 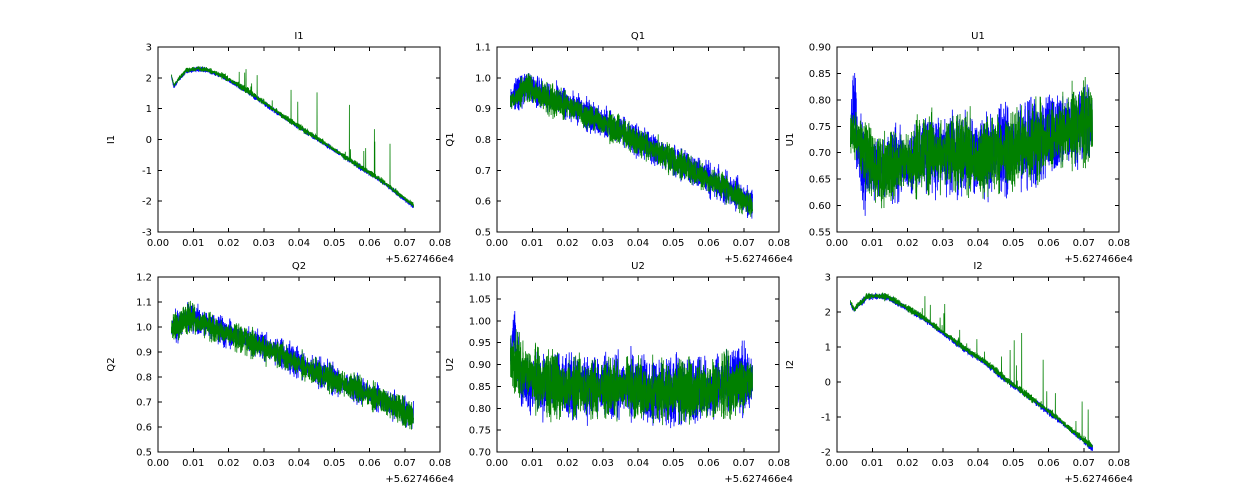 I want to click on y-tick-label: -3, so click(x=147, y=233).